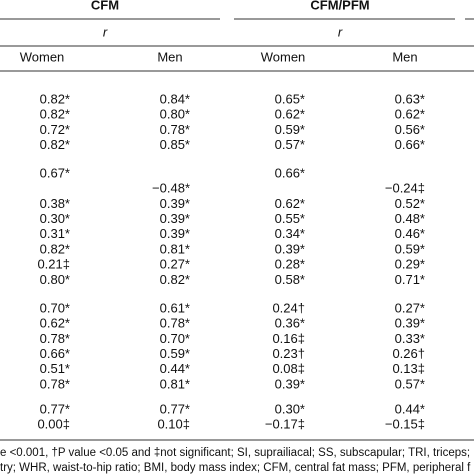 The width and height of the screenshot is (474, 474). I want to click on cell: 0.28*, so click(290, 264).